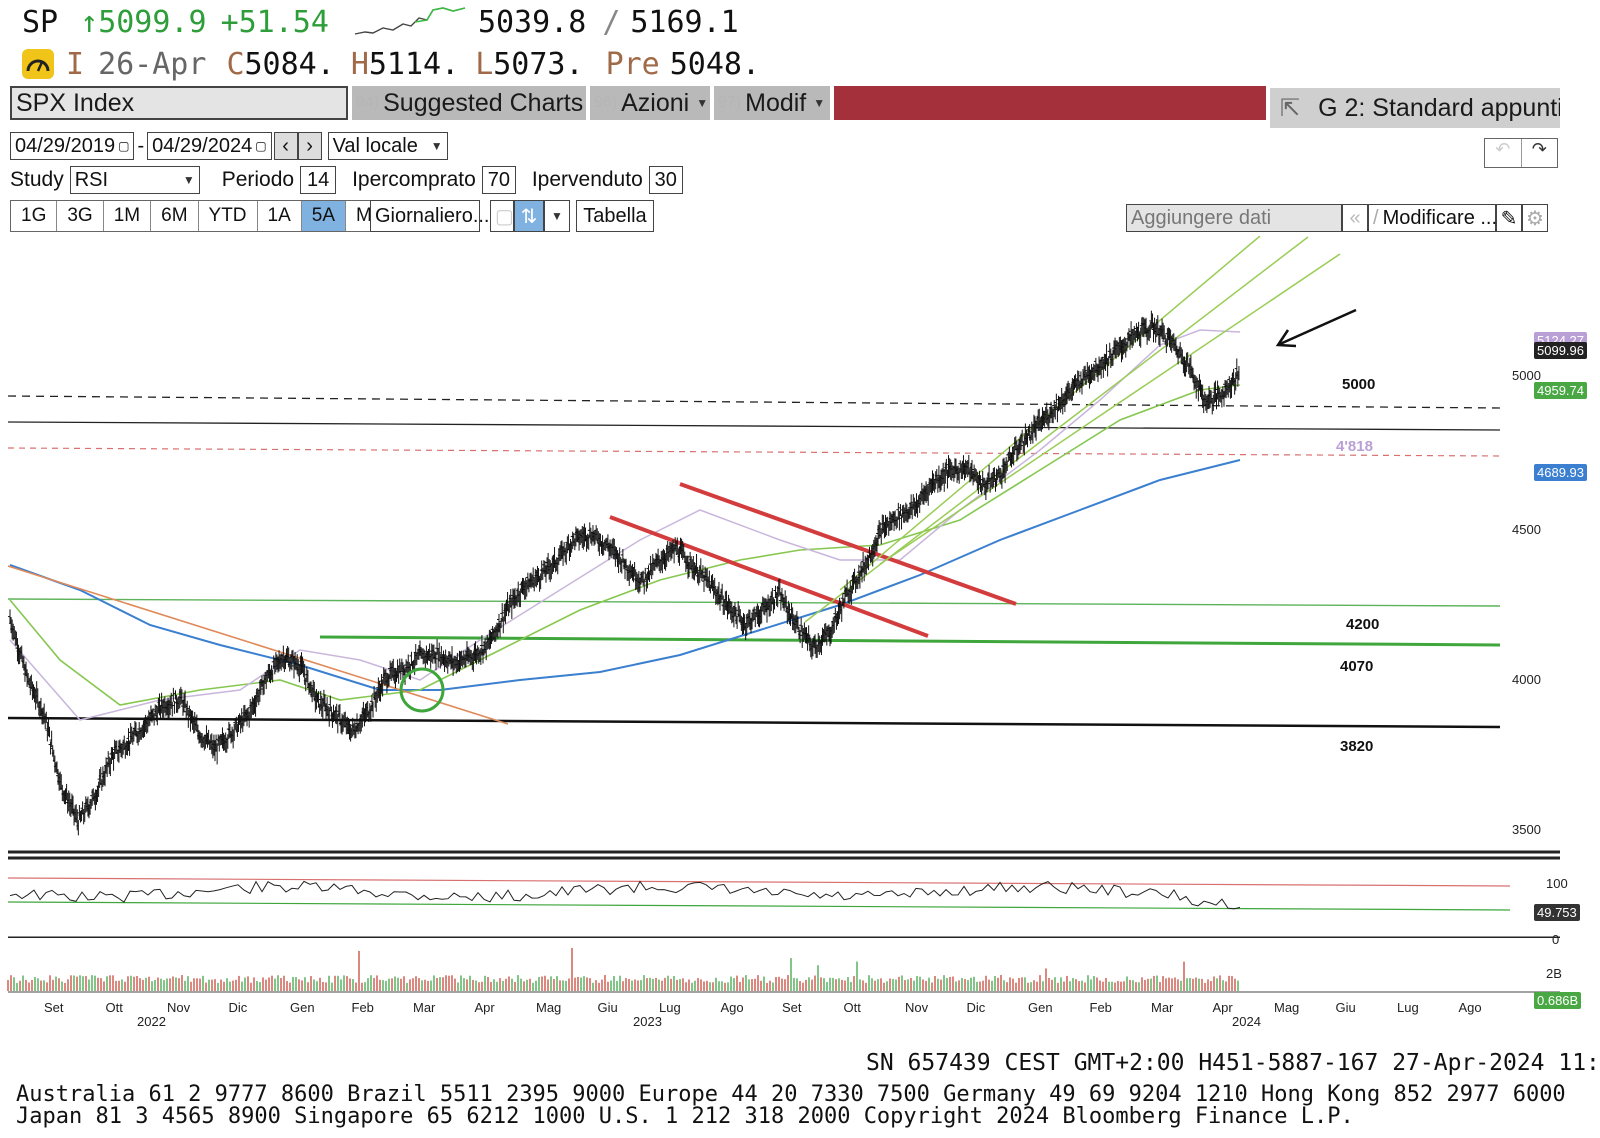 Image resolution: width=1600 pixels, height=1138 pixels. What do you see at coordinates (80, 216) in the screenshot?
I see `period-button-3g: 3G` at bounding box center [80, 216].